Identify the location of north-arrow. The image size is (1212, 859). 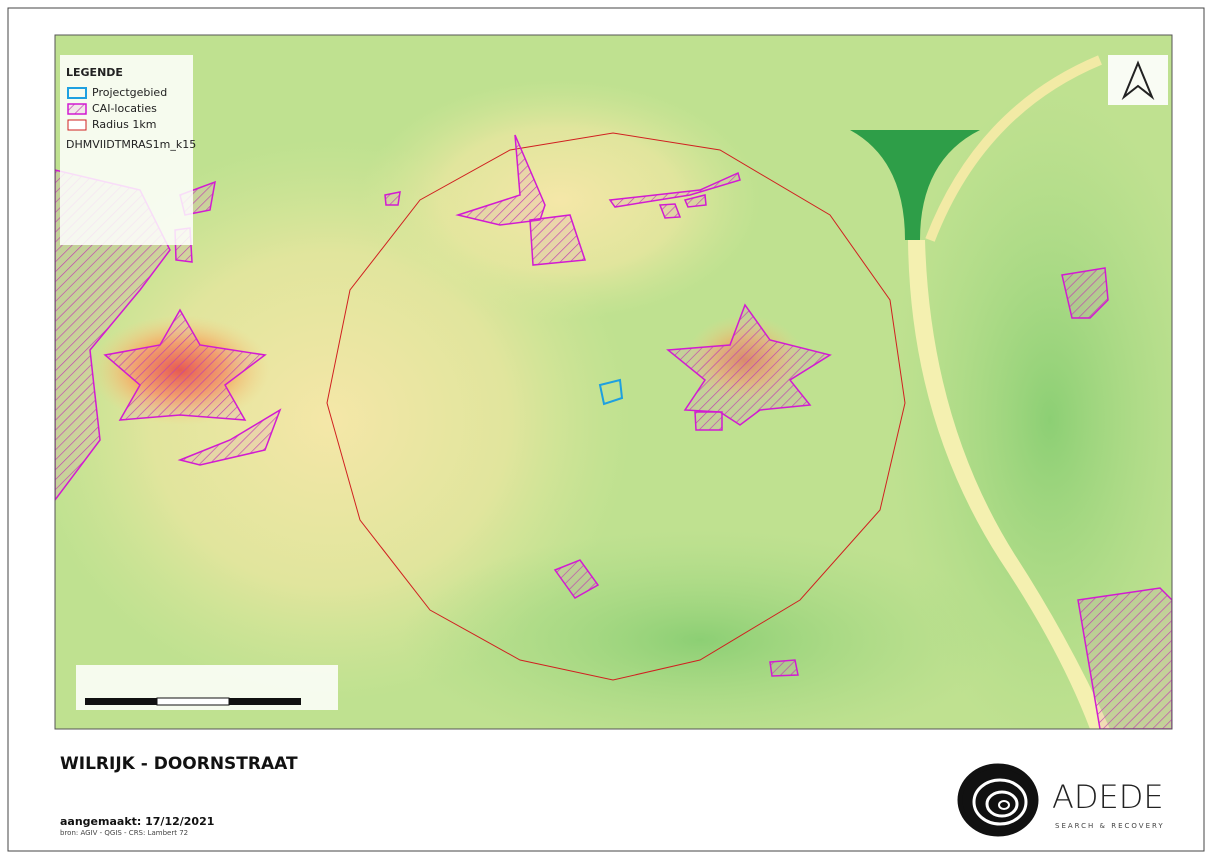
(1138, 80).